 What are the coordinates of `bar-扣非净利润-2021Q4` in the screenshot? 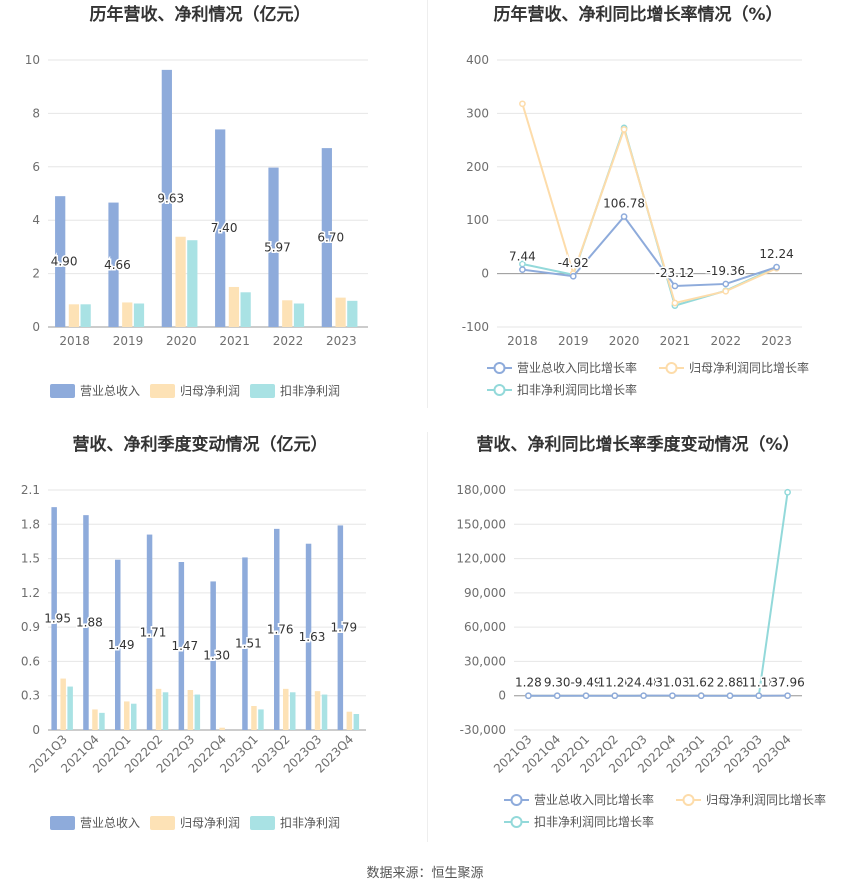 It's located at (102, 721).